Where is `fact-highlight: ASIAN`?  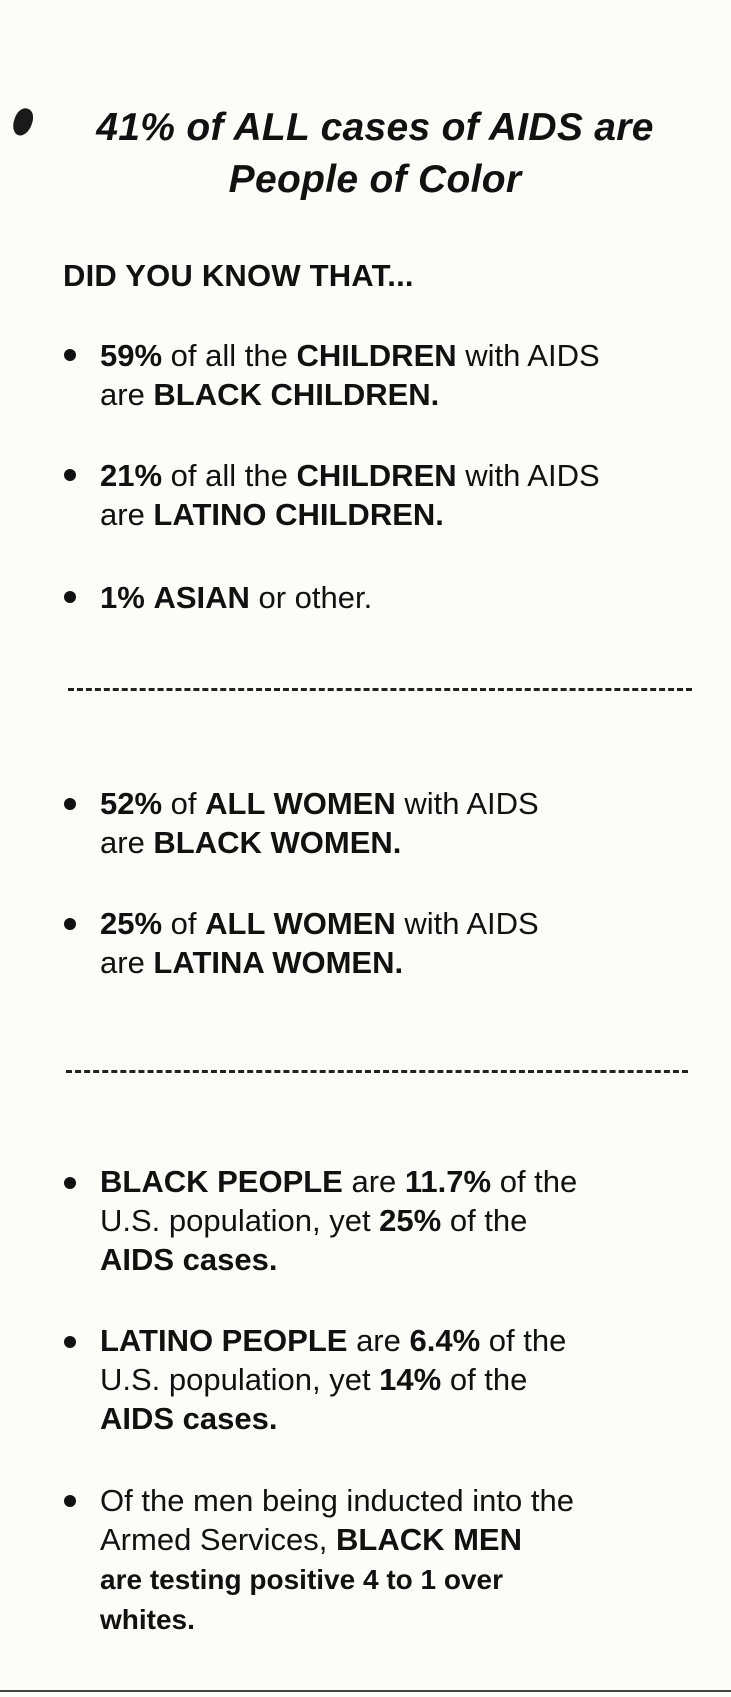 fact-highlight: ASIAN is located at coordinates (201, 597).